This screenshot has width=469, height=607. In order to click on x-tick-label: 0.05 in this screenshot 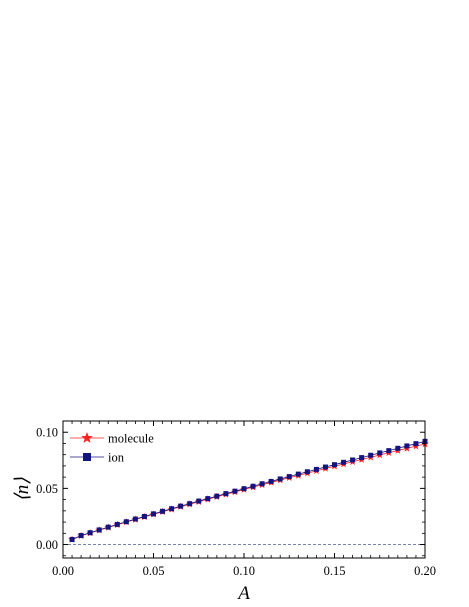, I will do `click(154, 571)`.